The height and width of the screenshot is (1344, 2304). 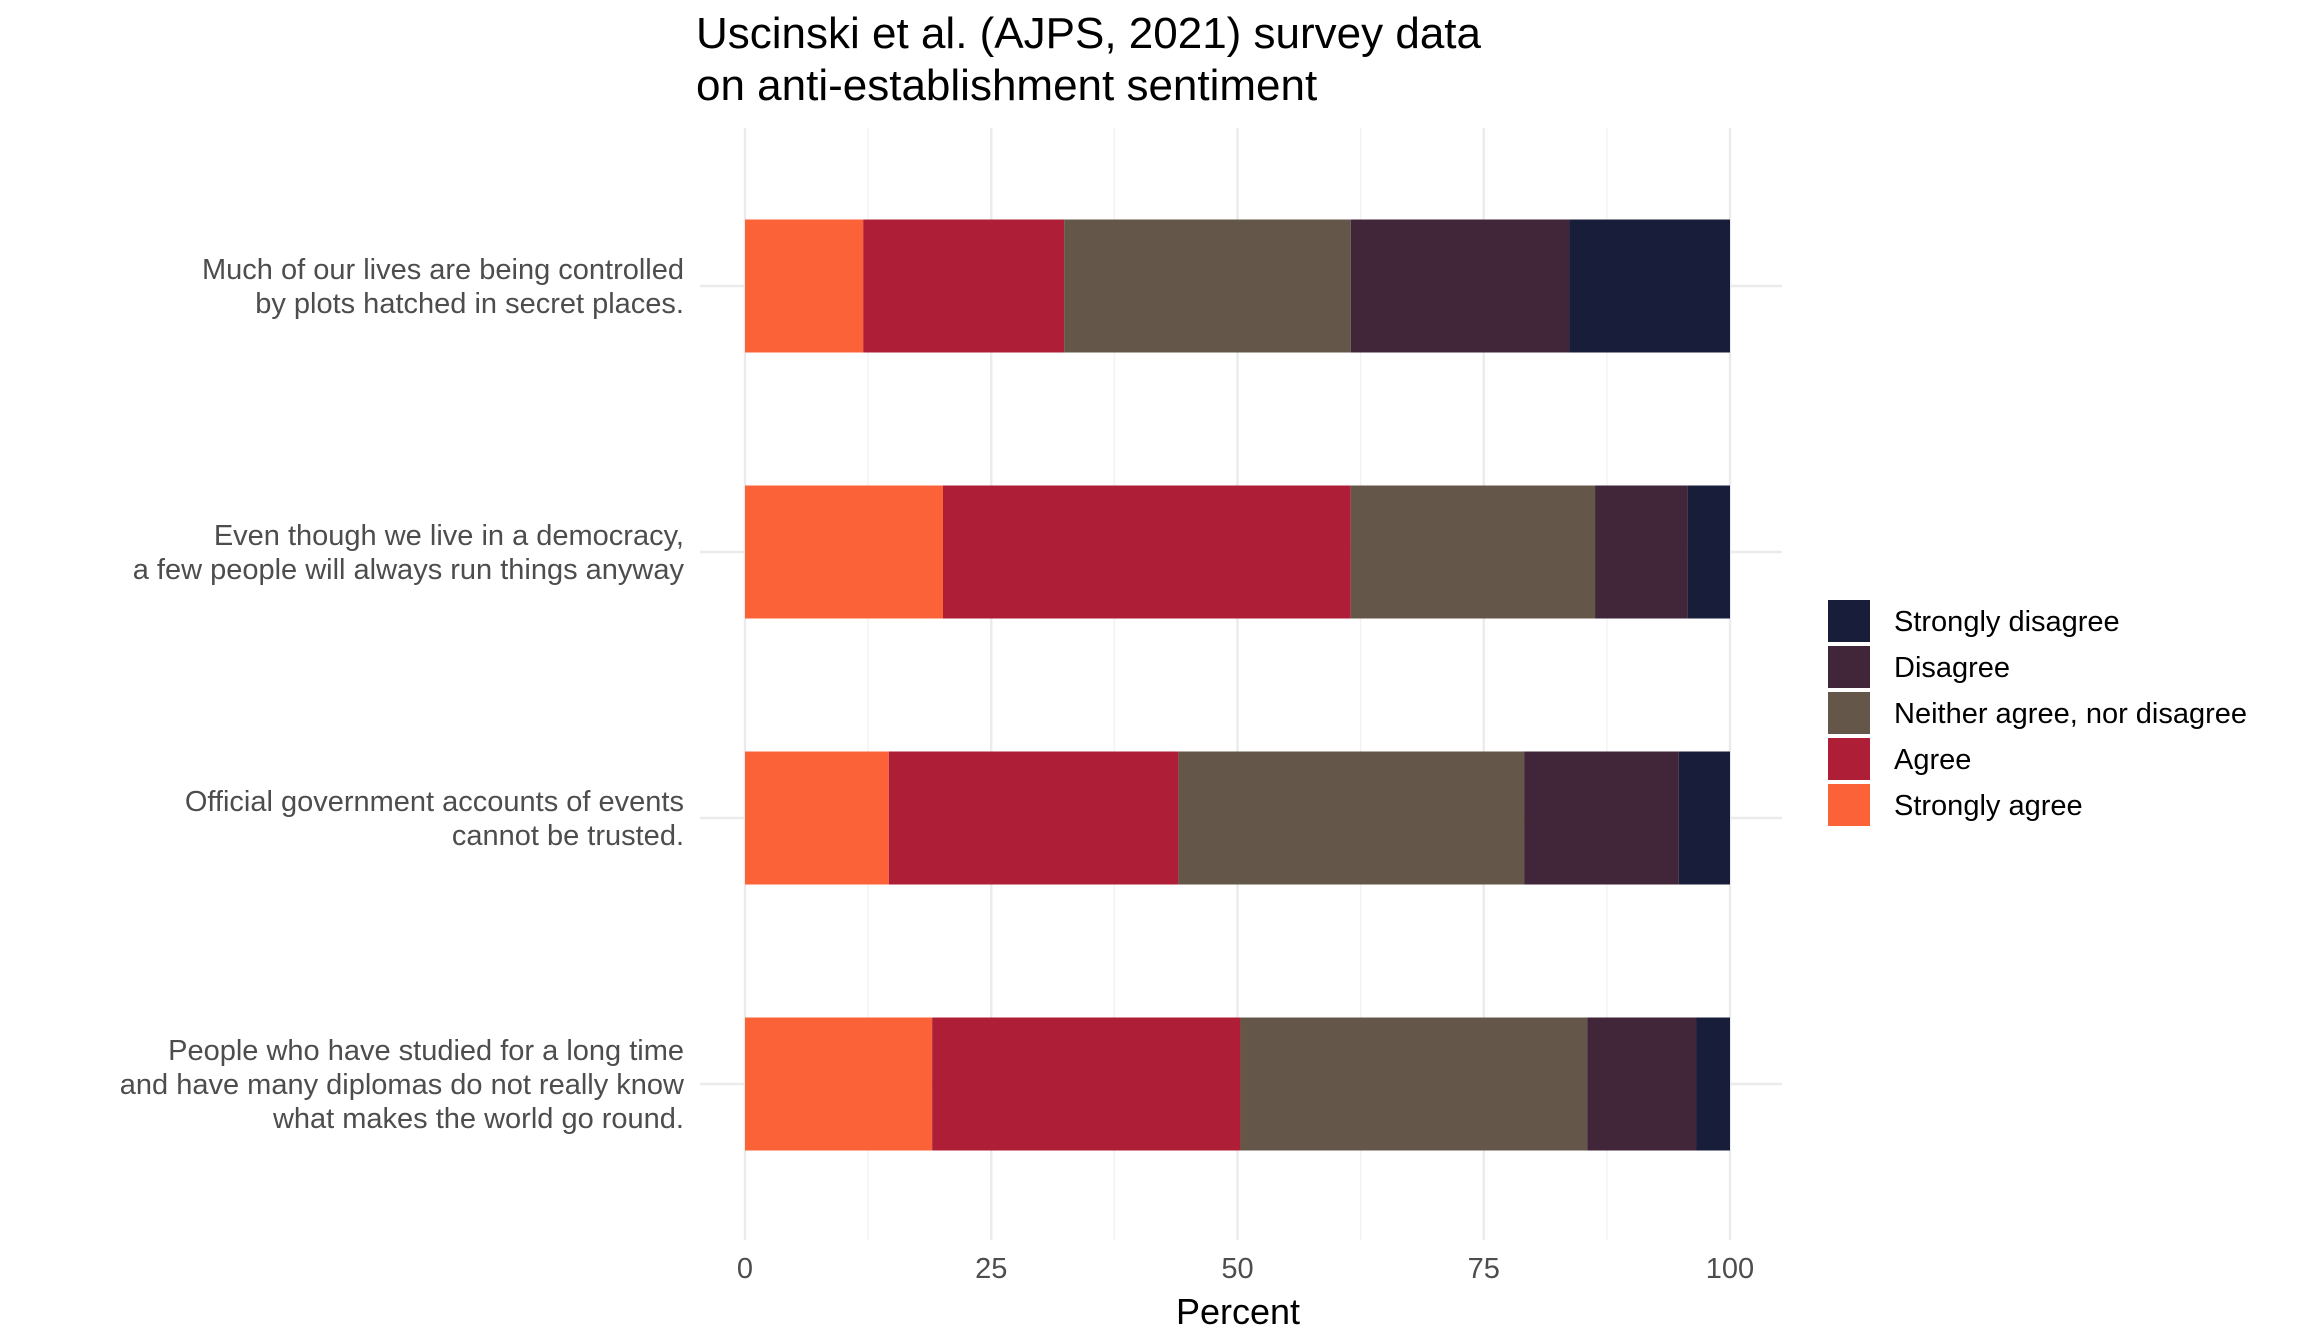 What do you see at coordinates (434, 802) in the screenshot?
I see `category-label-line: Official government accounts of events` at bounding box center [434, 802].